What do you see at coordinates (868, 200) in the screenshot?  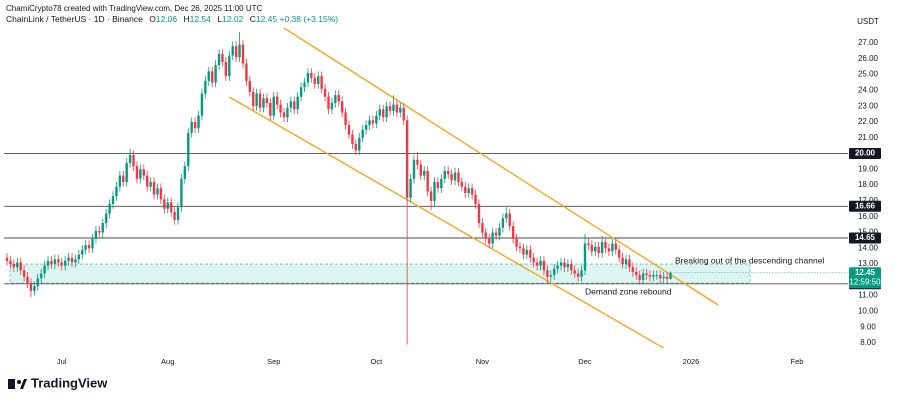 I see `y-tick-label: 17.00` at bounding box center [868, 200].